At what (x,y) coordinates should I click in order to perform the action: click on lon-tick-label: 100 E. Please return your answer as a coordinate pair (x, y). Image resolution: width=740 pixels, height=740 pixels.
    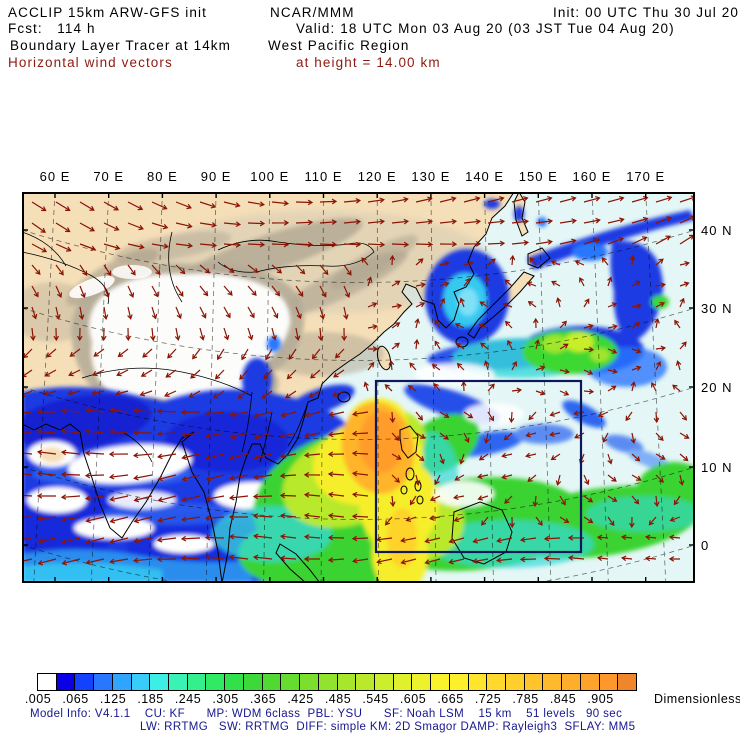
    Looking at the image, I should click on (270, 176).